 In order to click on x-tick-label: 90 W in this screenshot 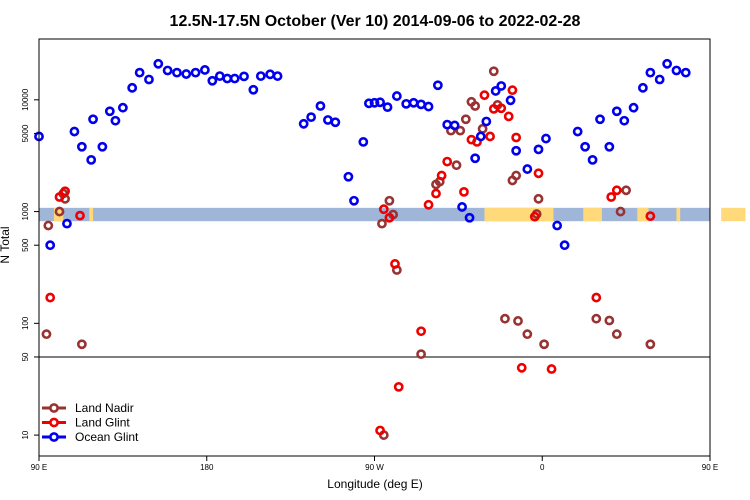, I will do `click(374, 467)`.